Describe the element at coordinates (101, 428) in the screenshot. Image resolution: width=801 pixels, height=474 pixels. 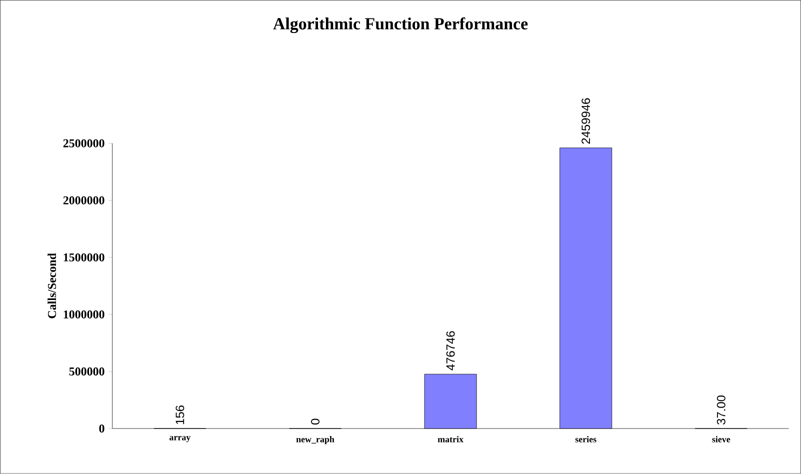
I see `y-tick-label: 0` at that location.